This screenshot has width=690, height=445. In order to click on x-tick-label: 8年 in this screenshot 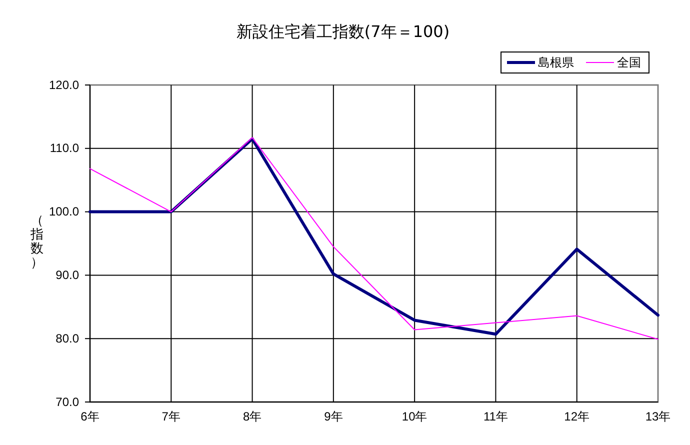, I will do `click(252, 417)`.